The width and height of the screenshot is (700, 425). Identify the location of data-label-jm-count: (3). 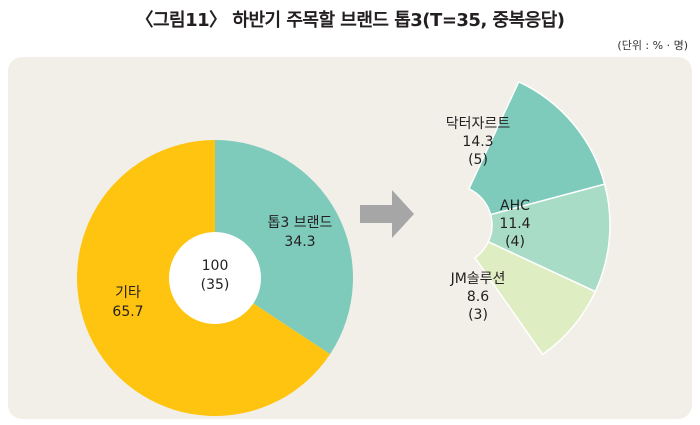
(478, 315).